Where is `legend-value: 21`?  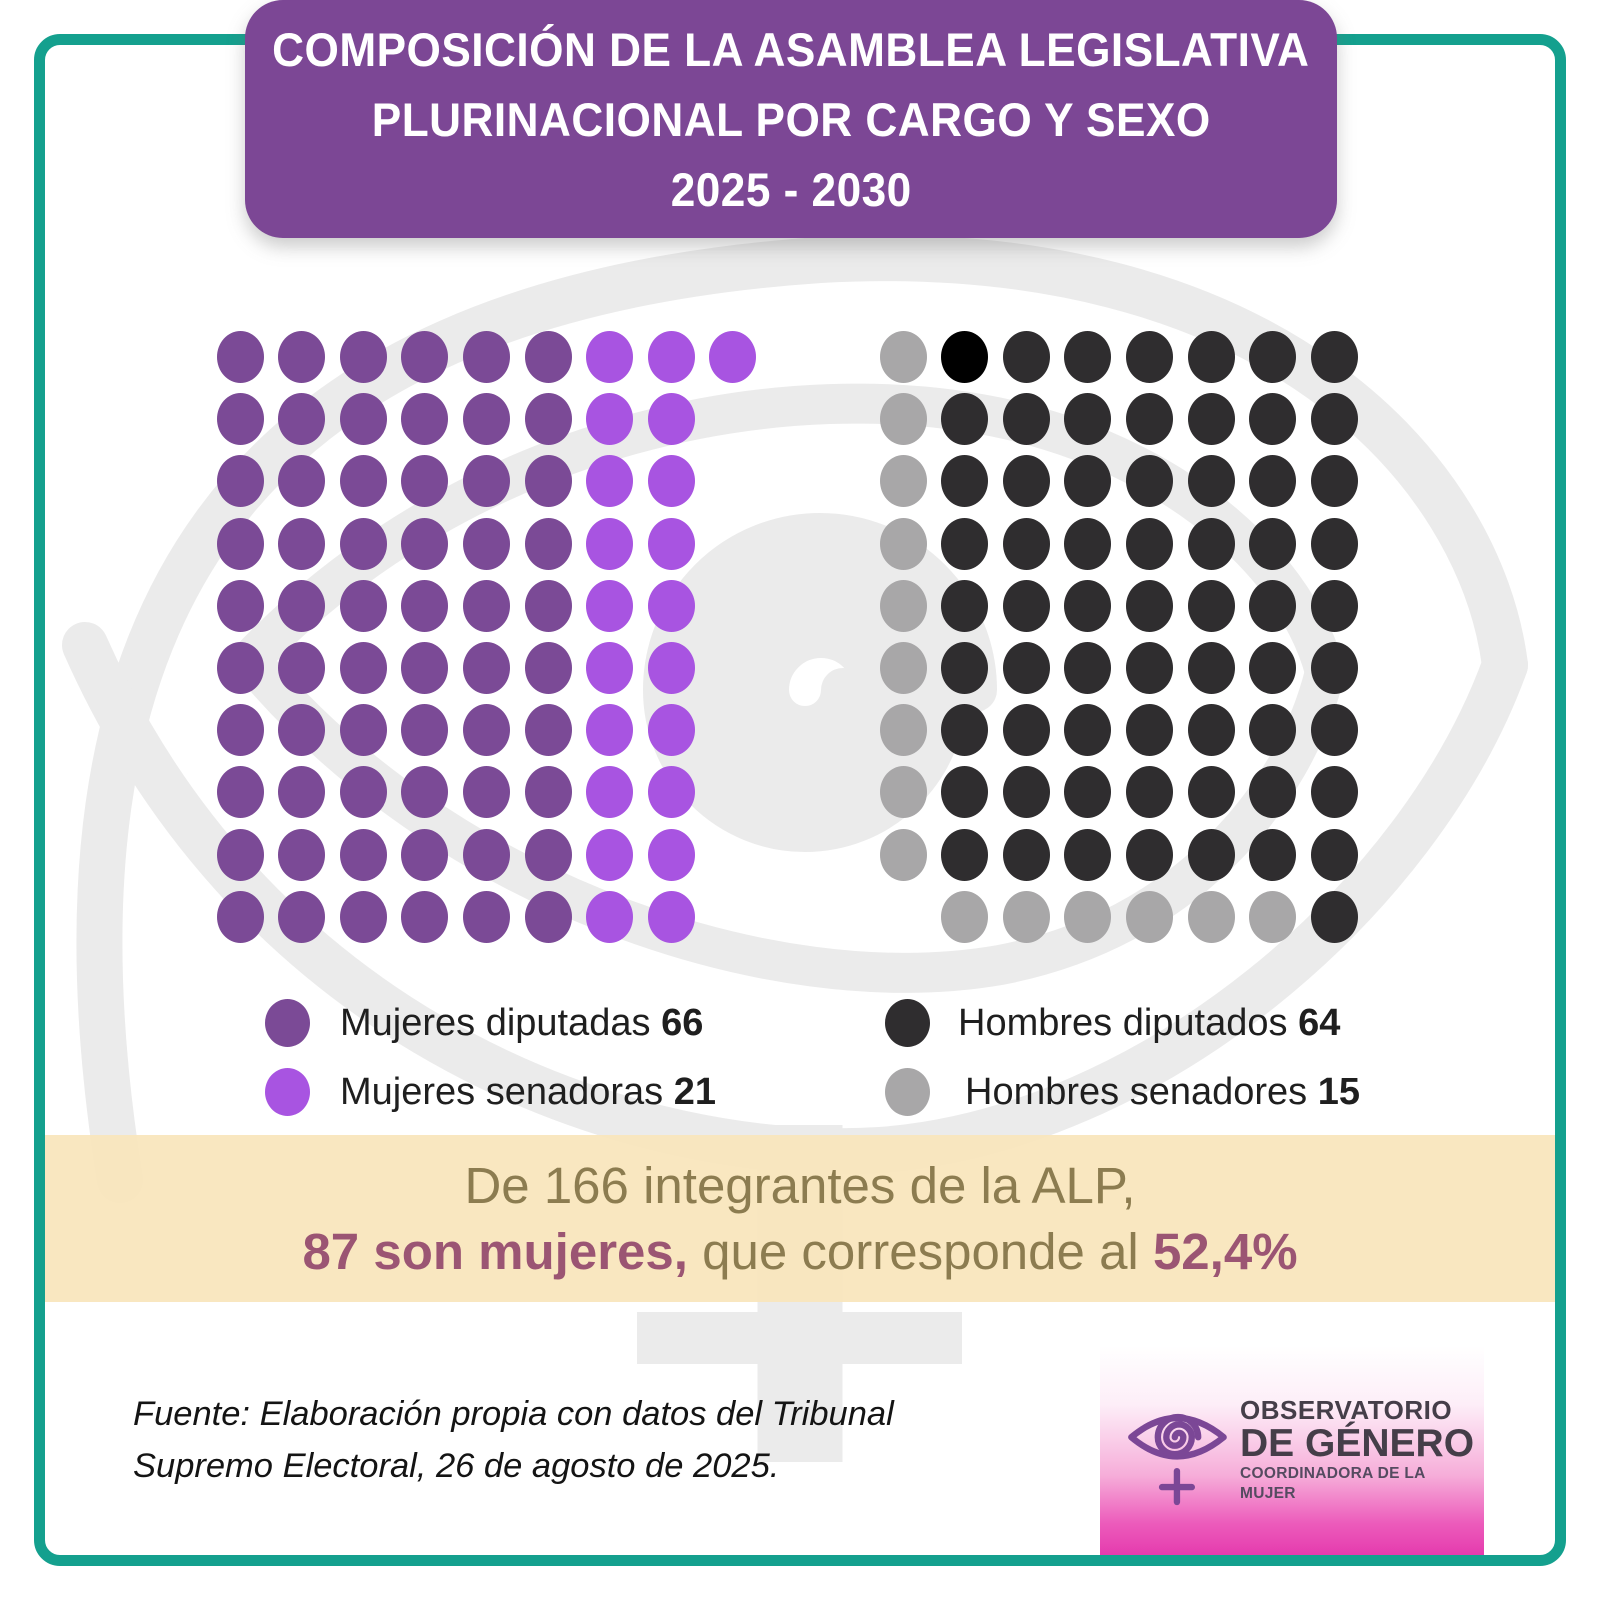
legend-value: 21 is located at coordinates (695, 1092).